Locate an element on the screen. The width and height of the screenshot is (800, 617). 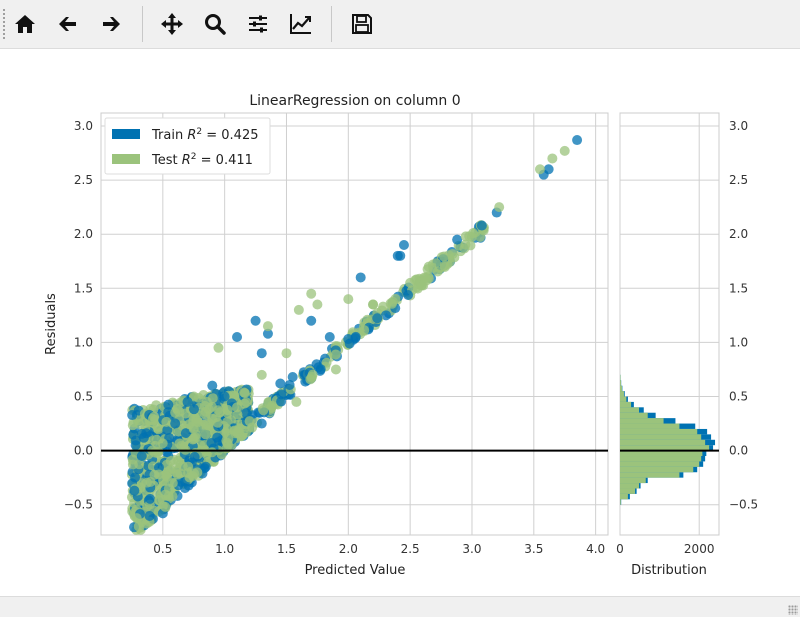
customize-button is located at coordinates (301, 24).